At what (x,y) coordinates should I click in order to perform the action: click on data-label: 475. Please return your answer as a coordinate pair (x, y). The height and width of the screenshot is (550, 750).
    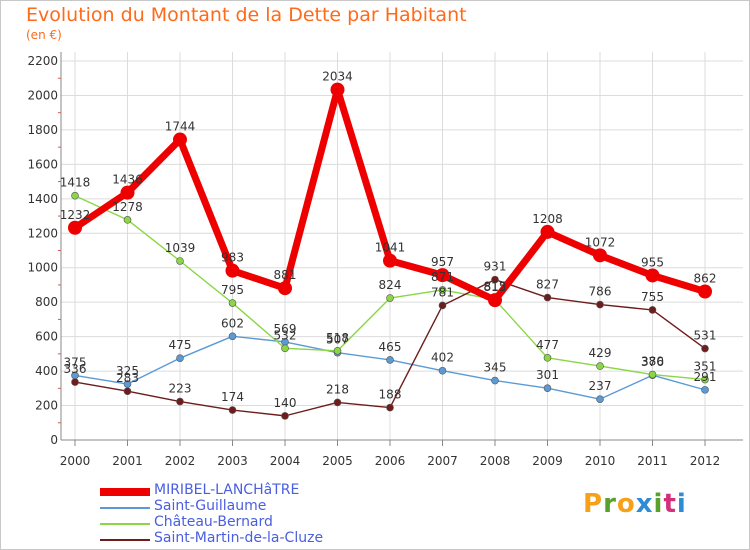
    Looking at the image, I should click on (180, 345).